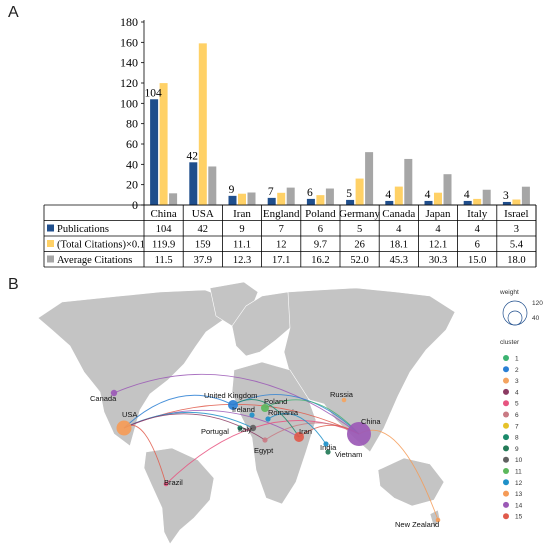 The image size is (550, 559). Describe the element at coordinates (477, 260) in the screenshot. I see `table-cell: 15.0` at that location.